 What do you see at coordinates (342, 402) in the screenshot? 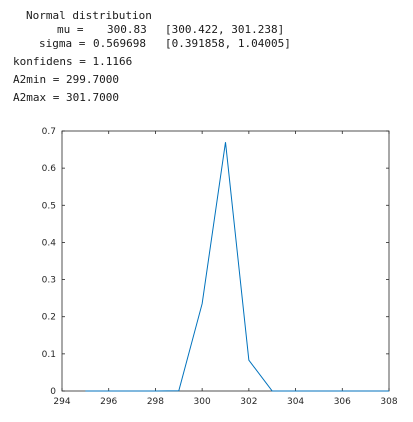
I see `x-tick-label: 306` at bounding box center [342, 402].